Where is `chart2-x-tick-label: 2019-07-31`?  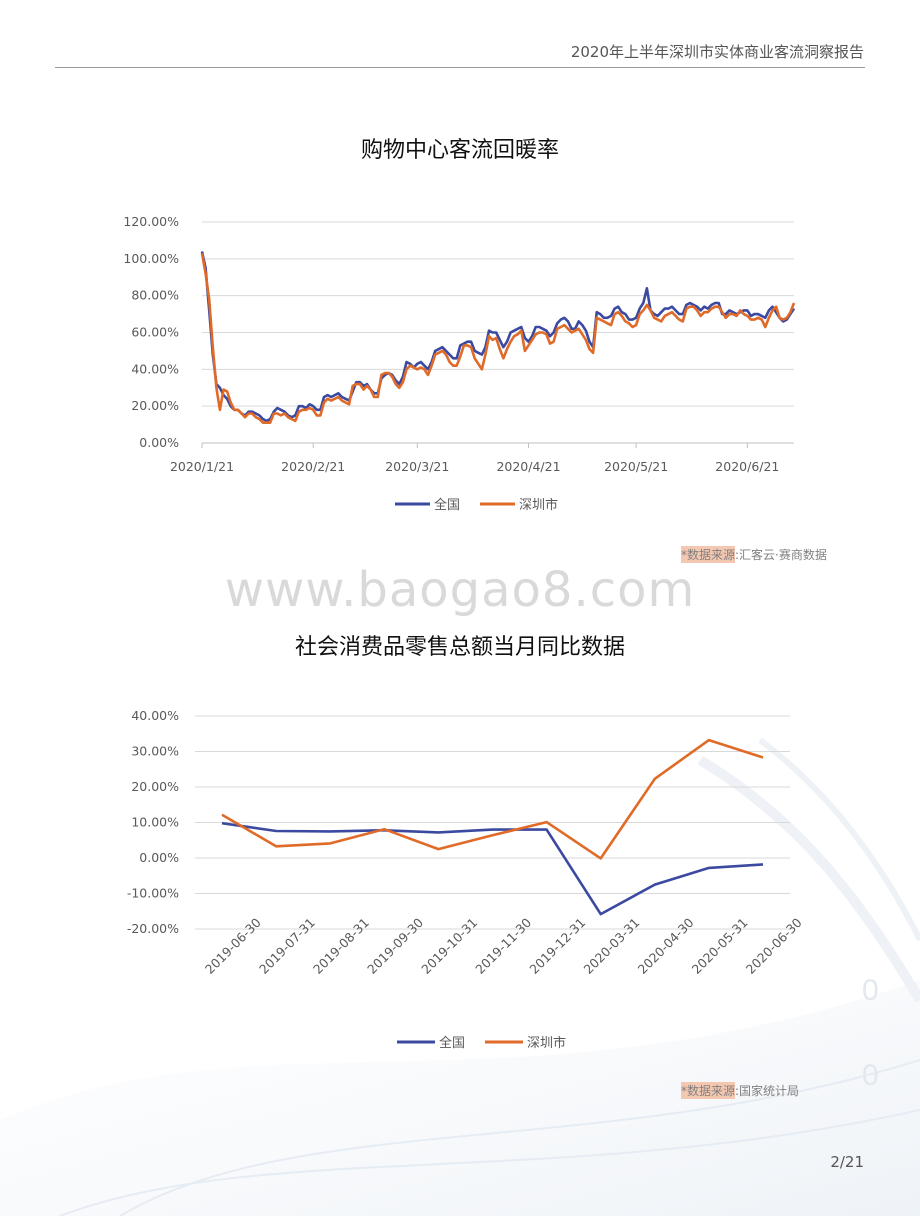
chart2-x-tick-label: 2019-07-31 is located at coordinates (287, 946).